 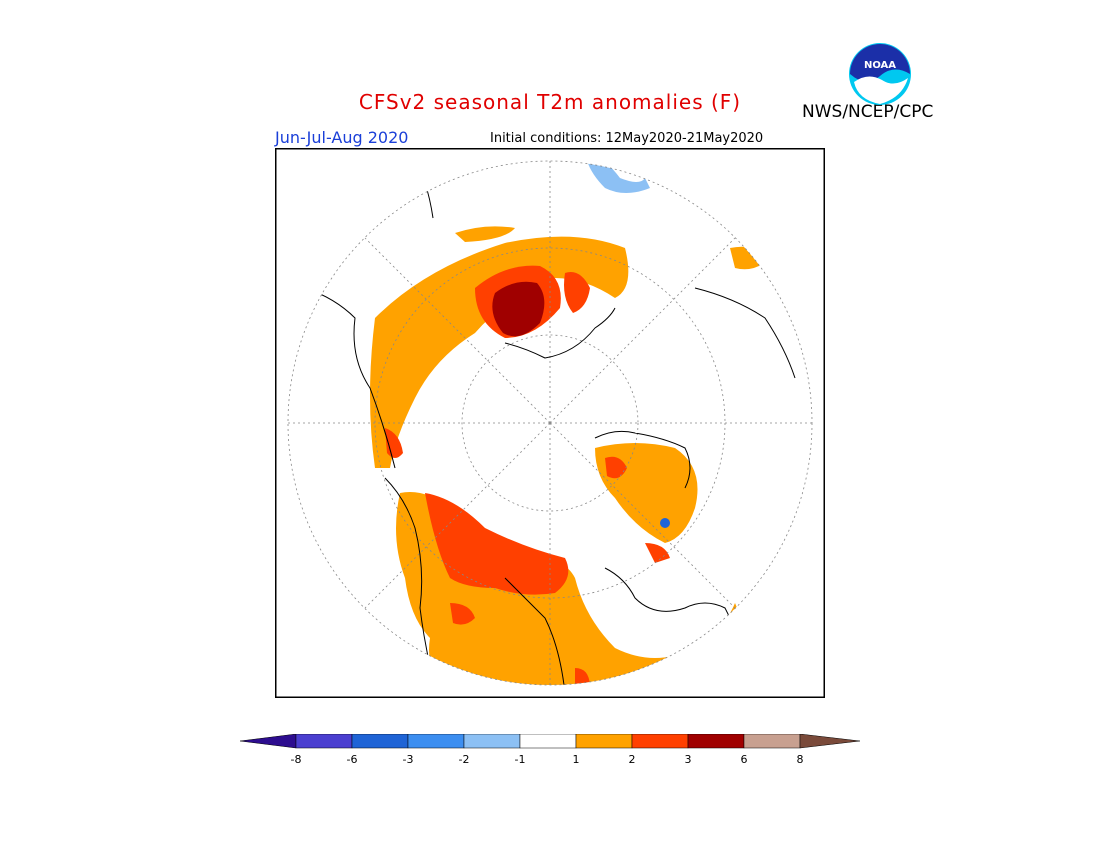 What do you see at coordinates (497, 544) in the screenshot?
I see `anomaly-region-europe-warm` at bounding box center [497, 544].